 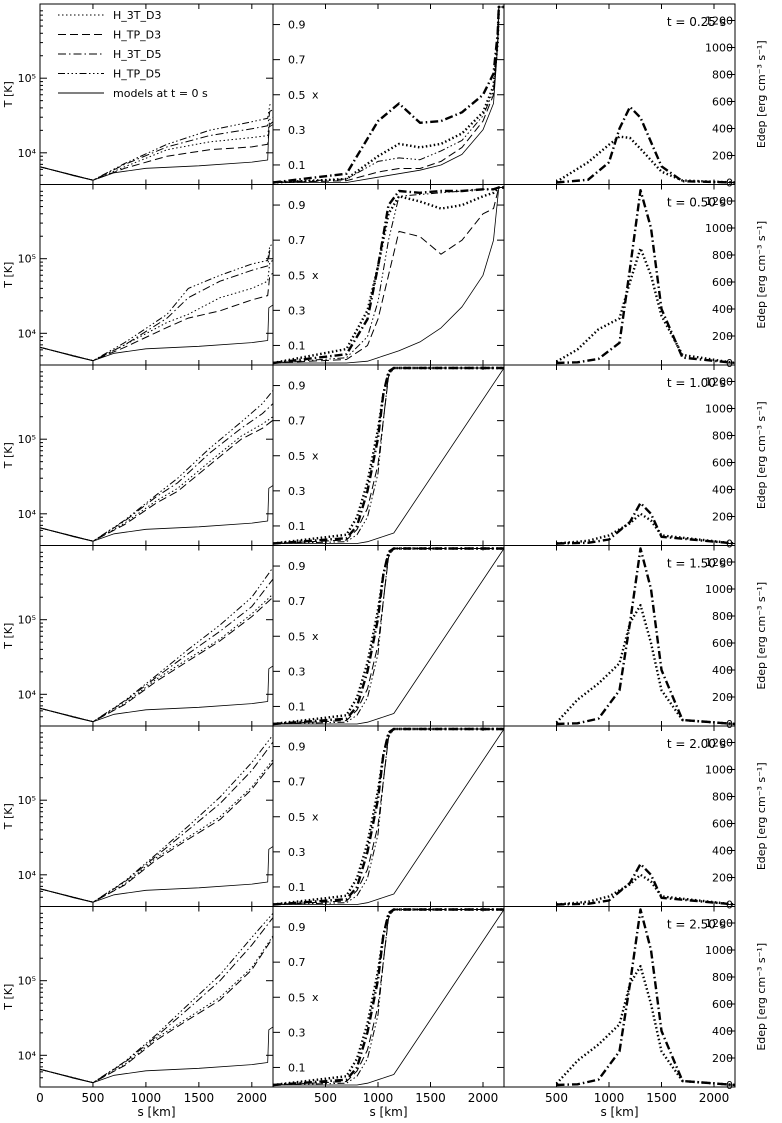 What do you see at coordinates (696, 22) in the screenshot?
I see `time-label: t = 0.25 s` at bounding box center [696, 22].